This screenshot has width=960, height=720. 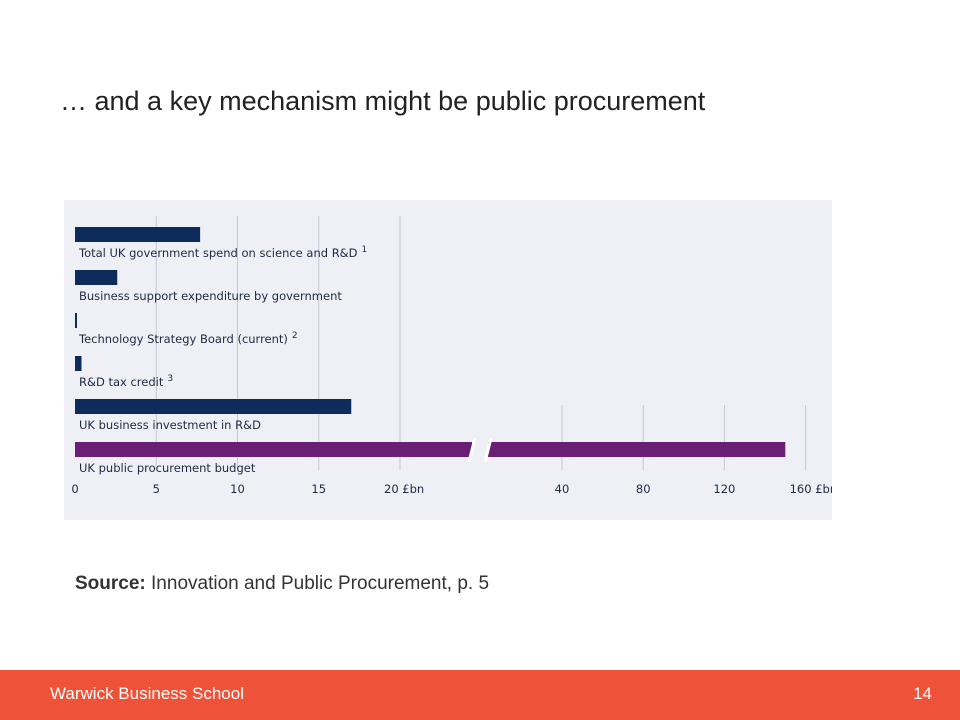 What do you see at coordinates (188, 338) in the screenshot?
I see `bar-label: Technology Strategy Board (current) 2` at bounding box center [188, 338].